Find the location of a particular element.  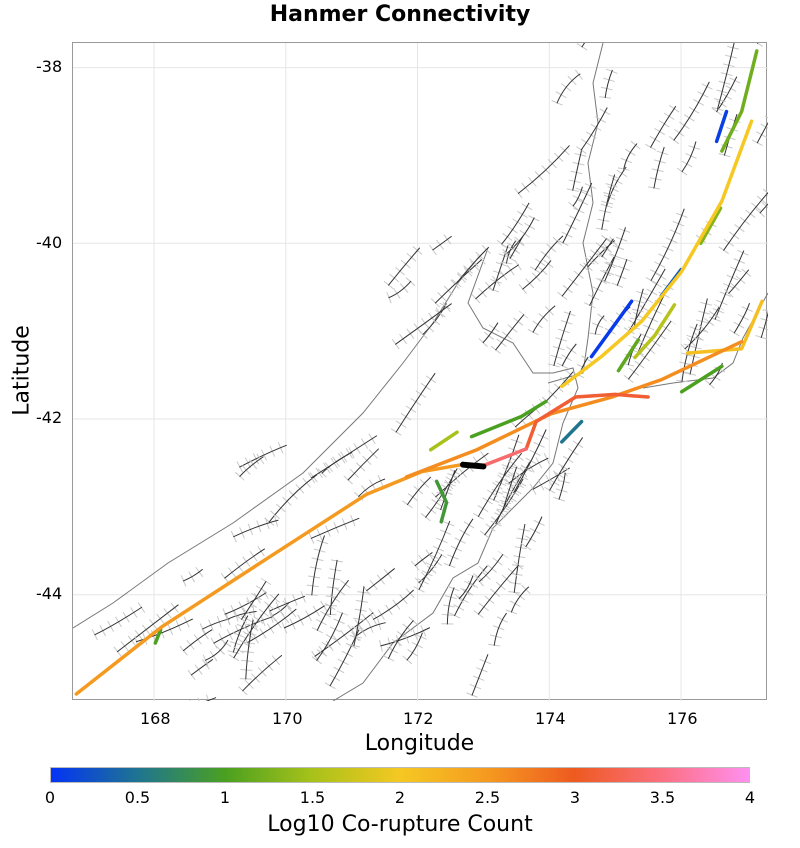

x-tick-172: 172 is located at coordinates (418, 718).